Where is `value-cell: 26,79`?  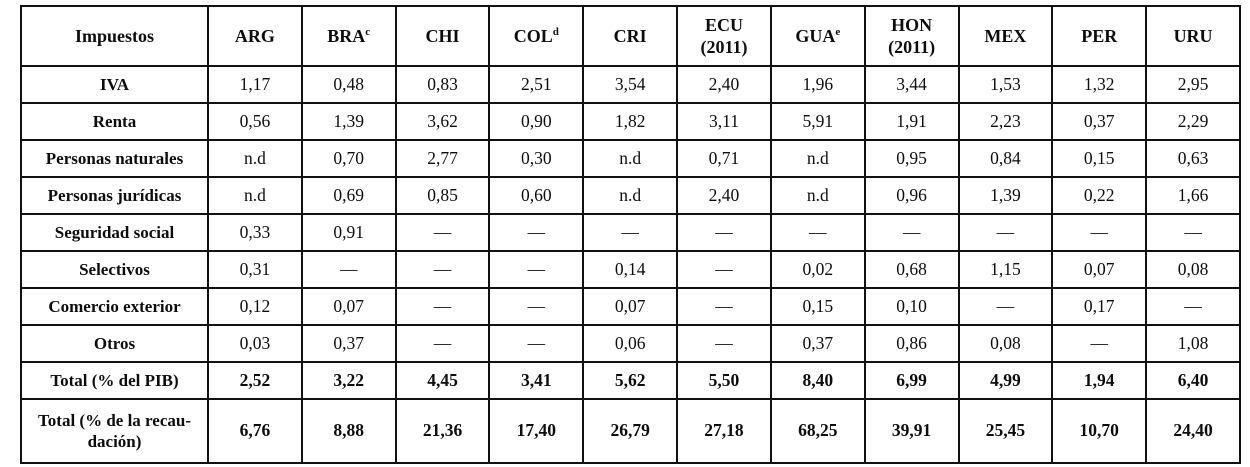
value-cell: 26,79 is located at coordinates (630, 431).